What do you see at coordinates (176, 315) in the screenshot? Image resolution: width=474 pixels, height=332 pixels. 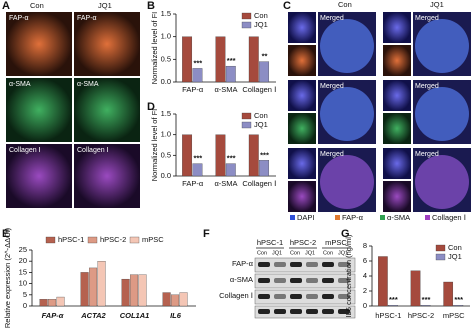 I see `x-tick-label: IL6` at bounding box center [176, 315].